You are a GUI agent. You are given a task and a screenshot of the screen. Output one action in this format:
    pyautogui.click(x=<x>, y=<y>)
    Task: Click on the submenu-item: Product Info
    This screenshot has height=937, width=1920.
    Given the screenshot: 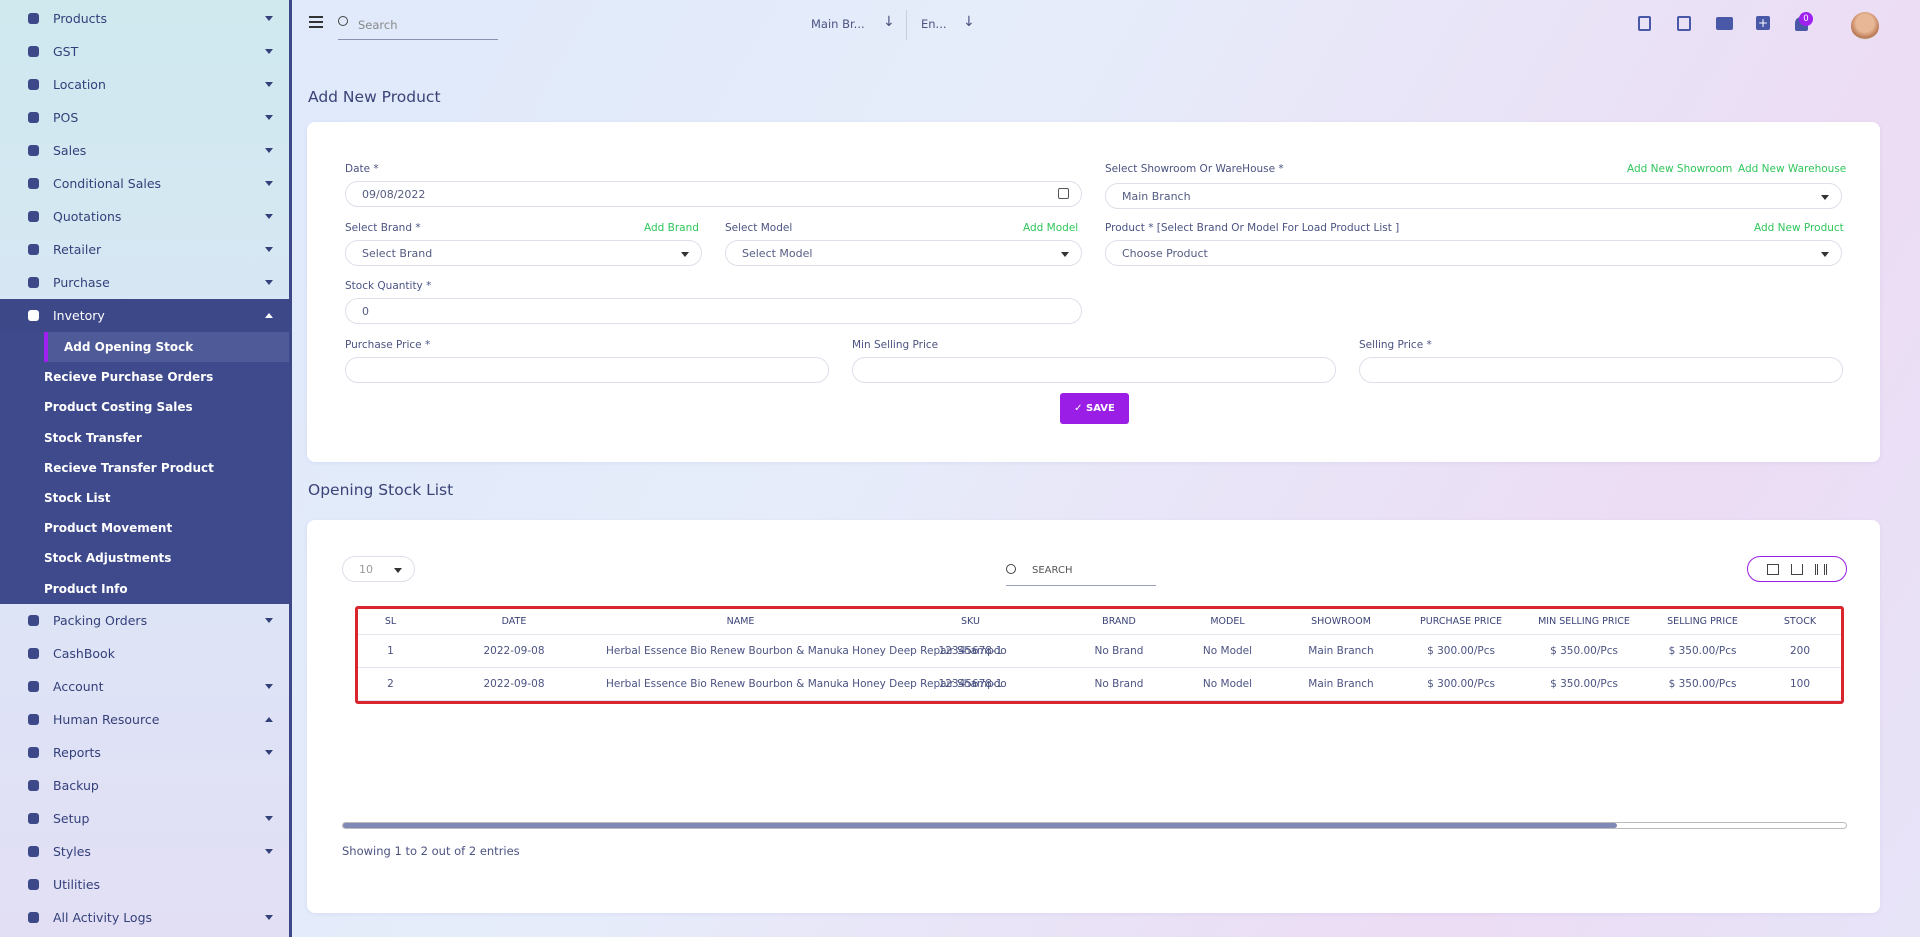 What is the action you would take?
    pyautogui.click(x=86, y=588)
    